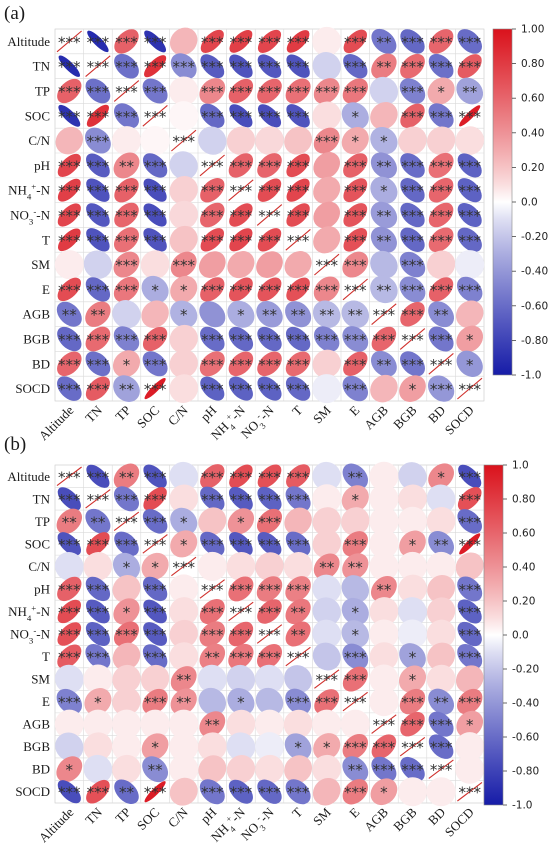 The image size is (550, 856). I want to click on column-label: BD, so click(436, 816).